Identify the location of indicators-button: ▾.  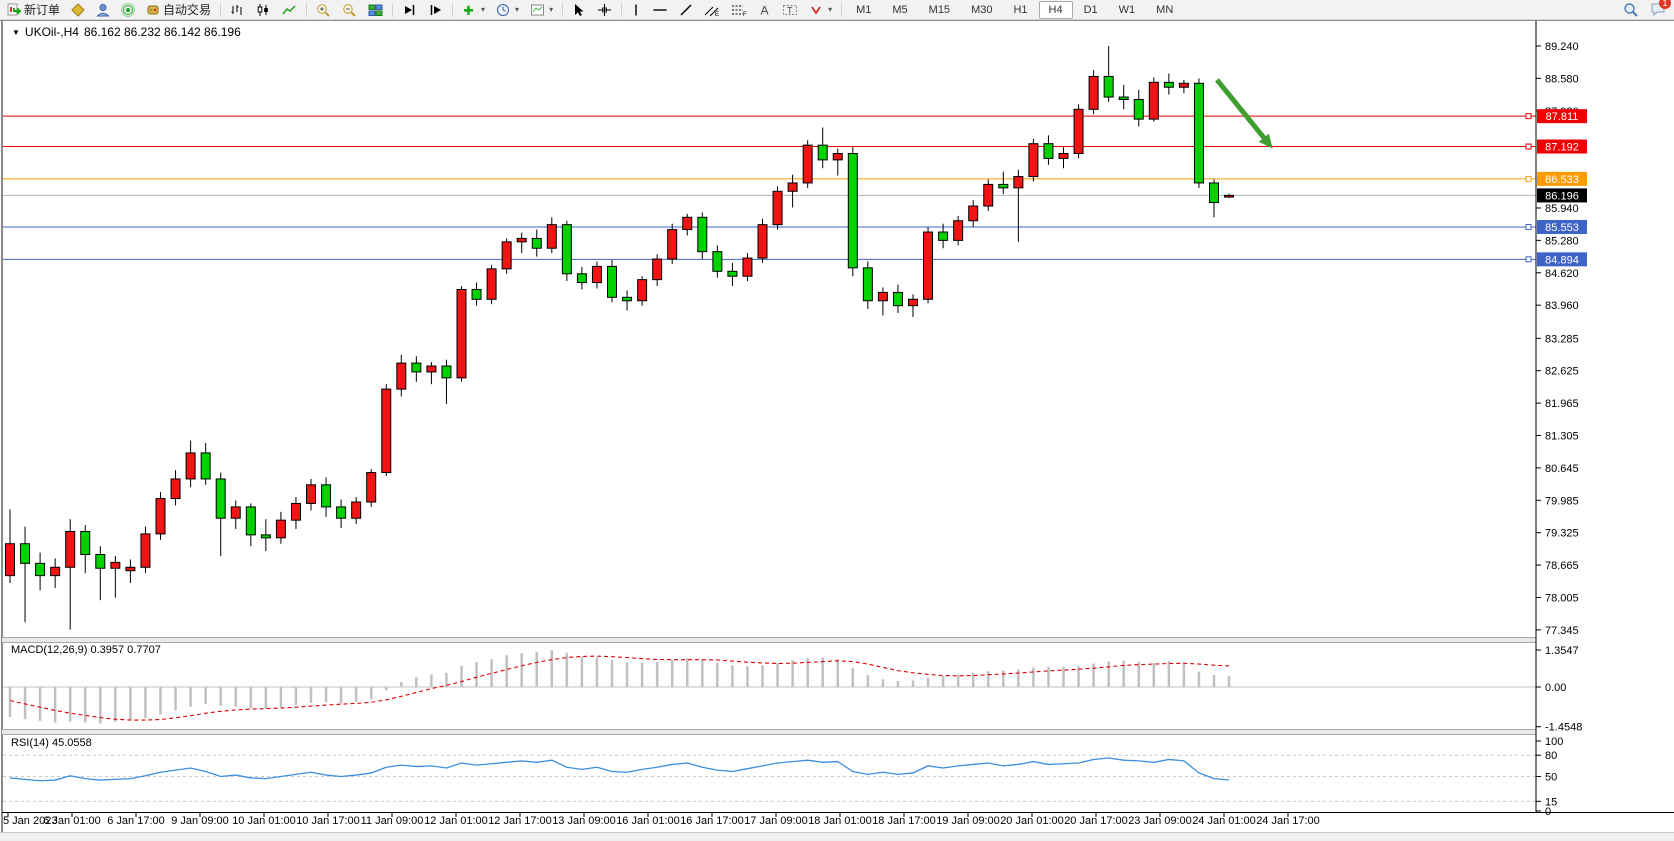
(473, 10).